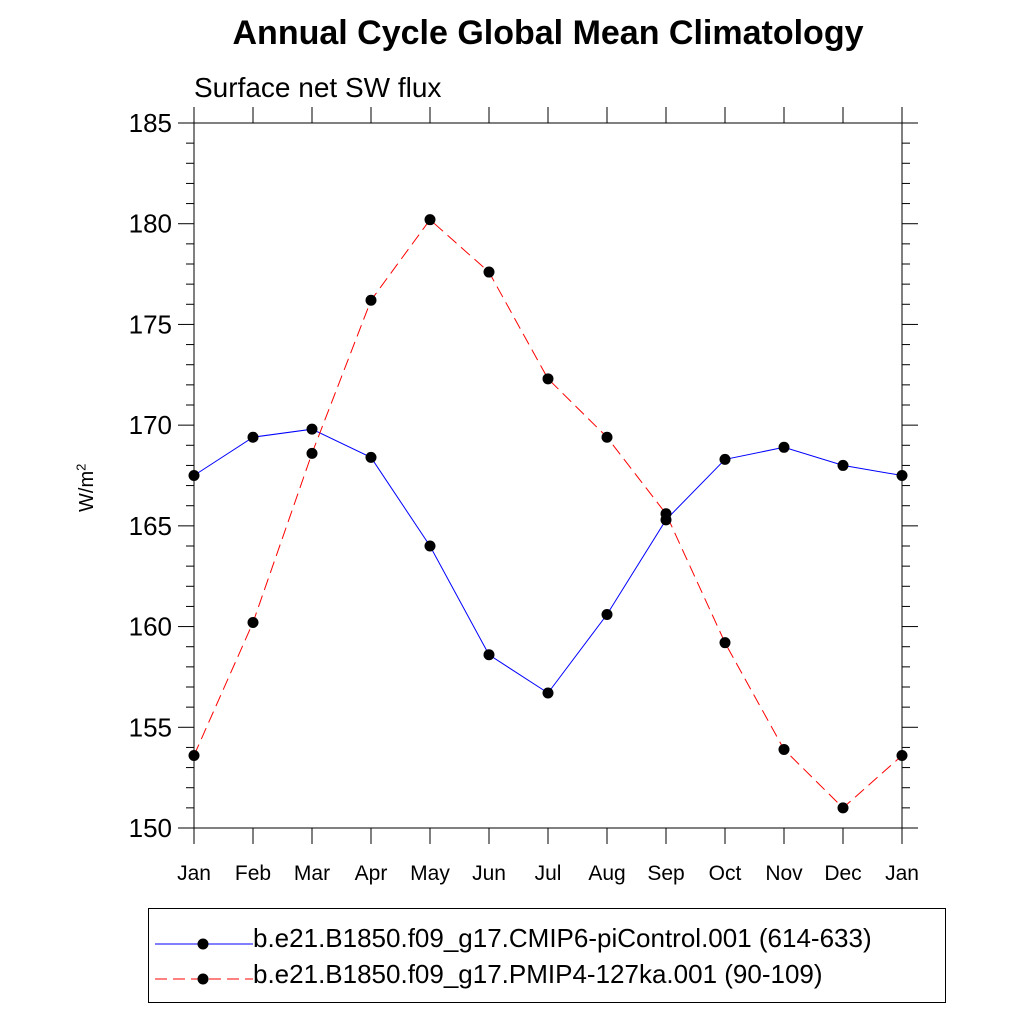  I want to click on x-tick-label: Feb, so click(253, 873).